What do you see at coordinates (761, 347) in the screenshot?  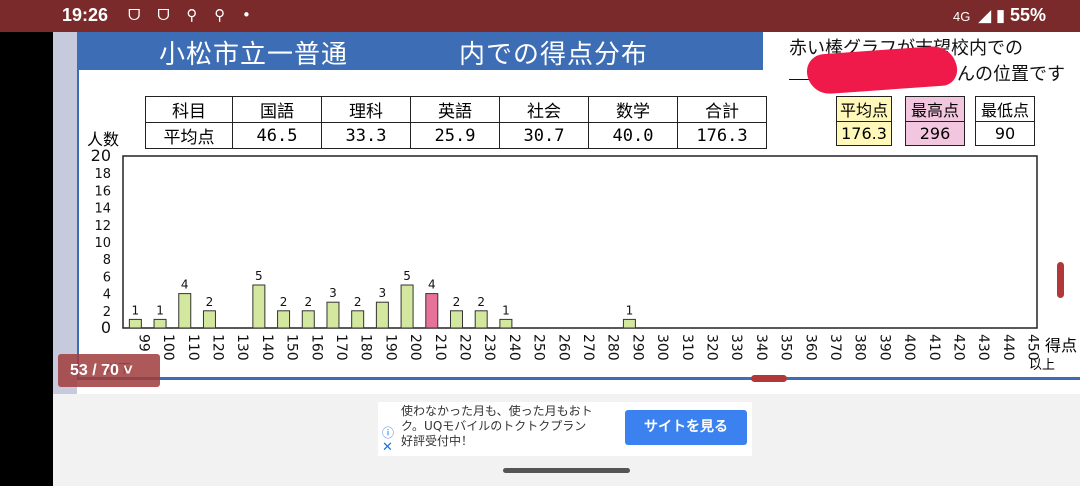 I see `x-tick-label: 340` at bounding box center [761, 347].